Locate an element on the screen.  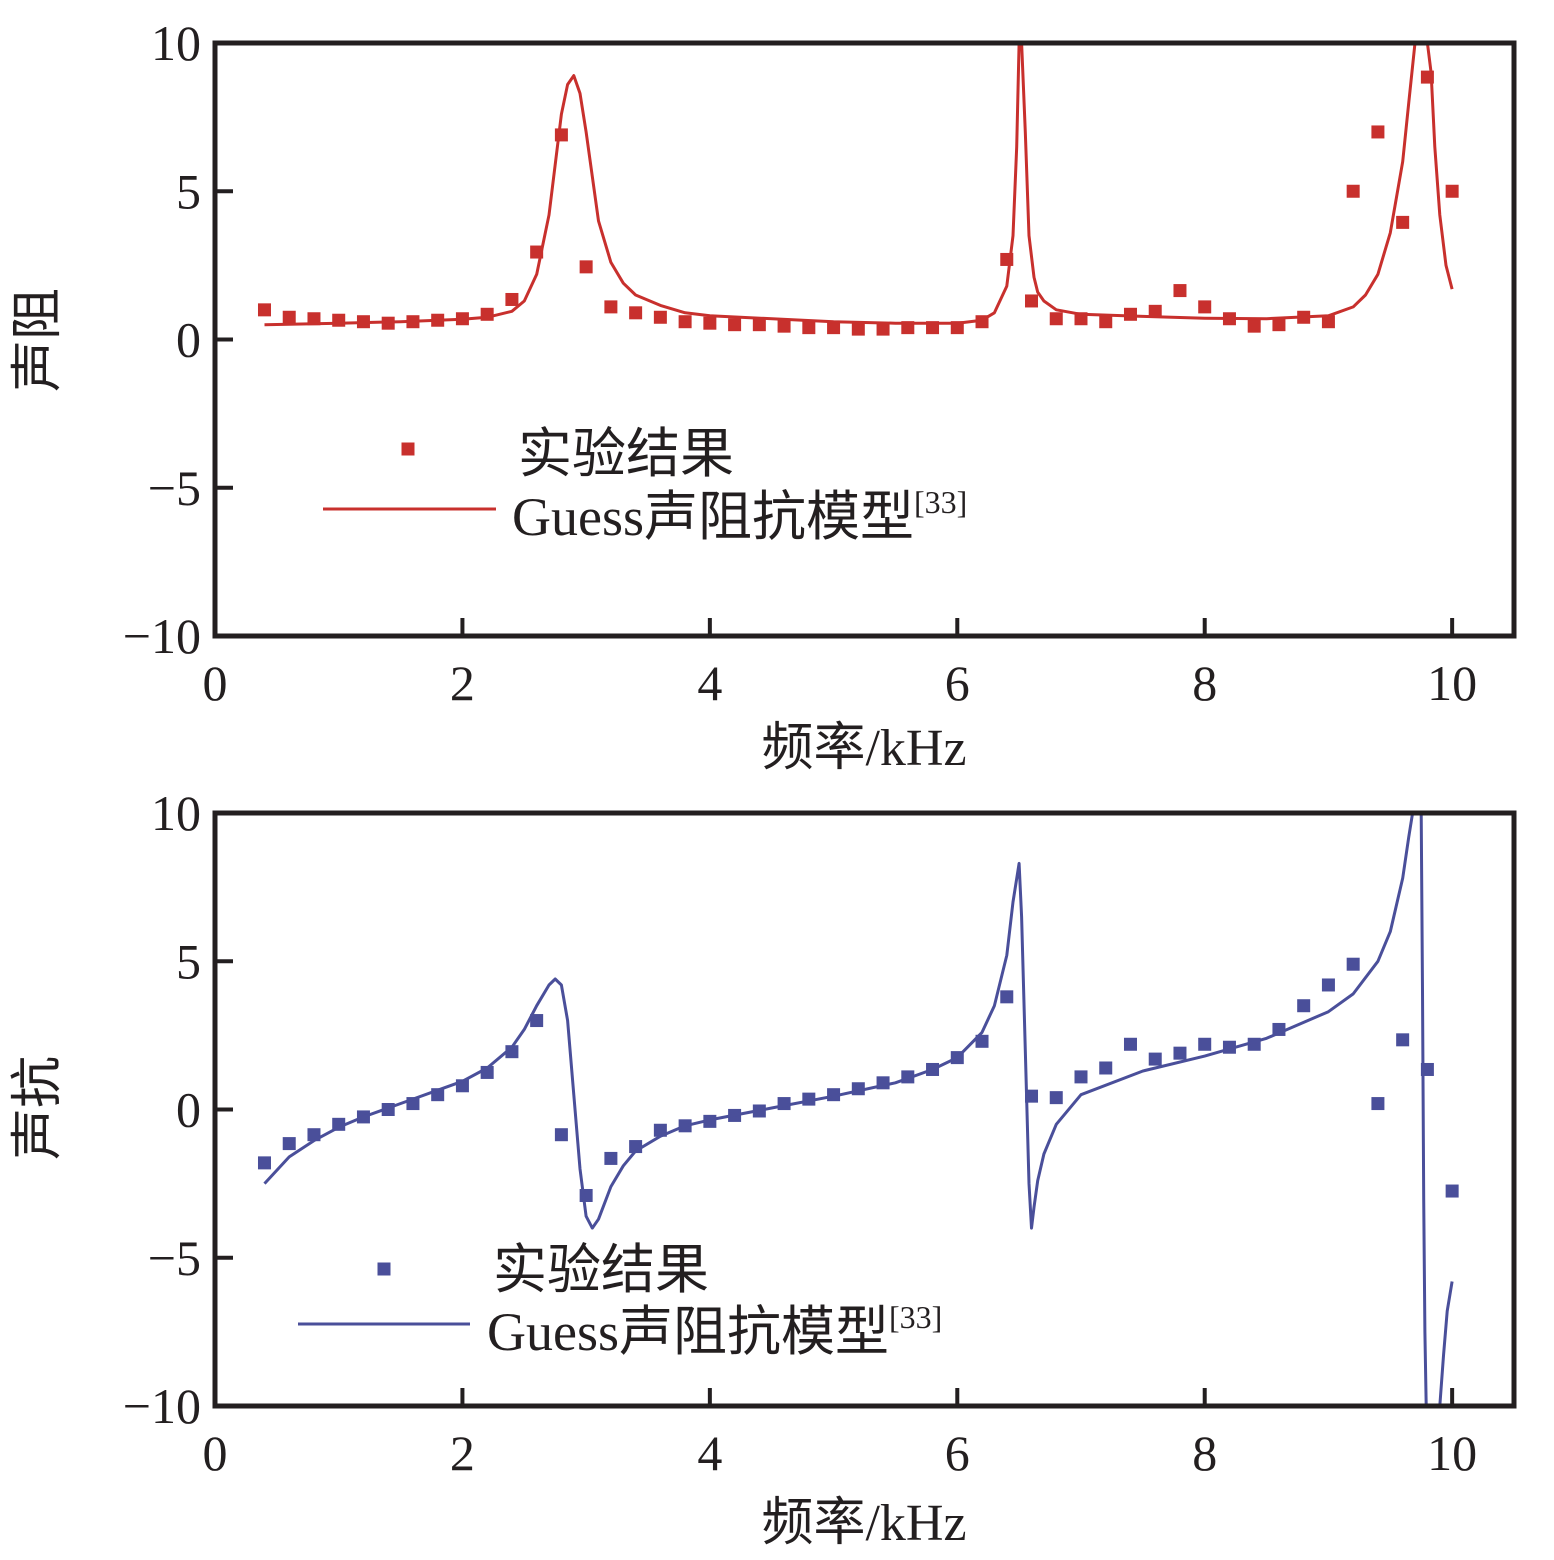
y-axis-title: 声阻 is located at coordinates (38, 340).